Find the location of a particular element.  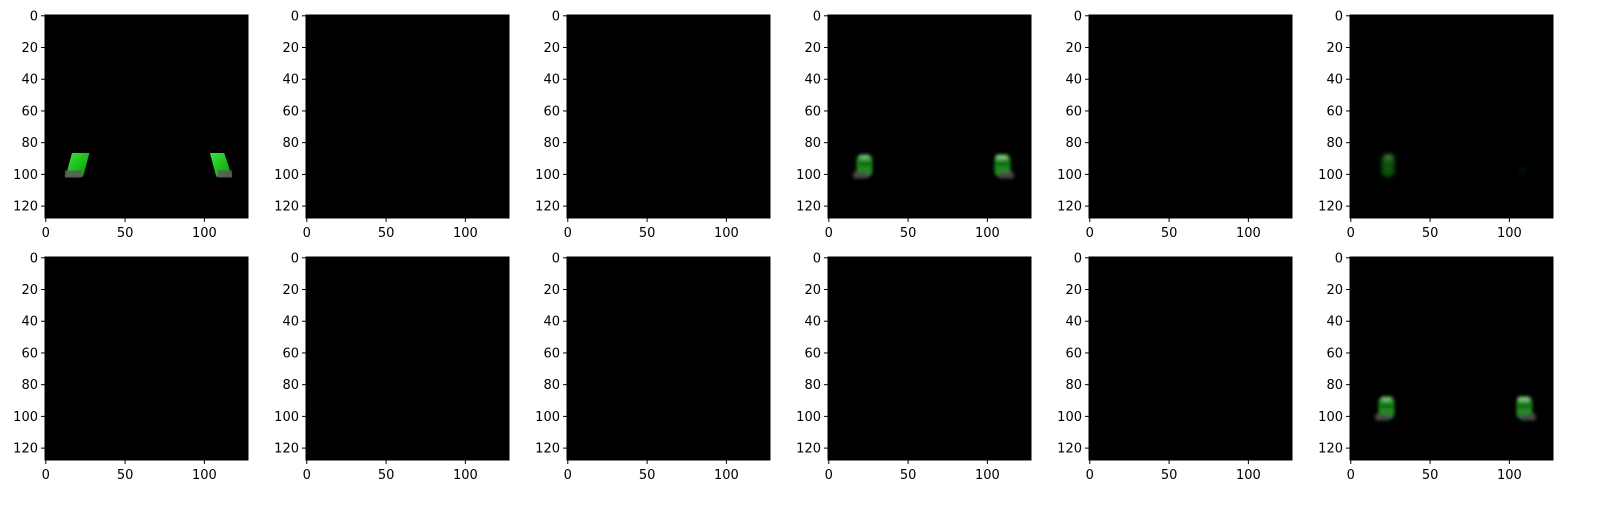

panel-r2c5: 0 50 100 0 20 40 60 80 100 120 is located at coordinates (1175, 367).